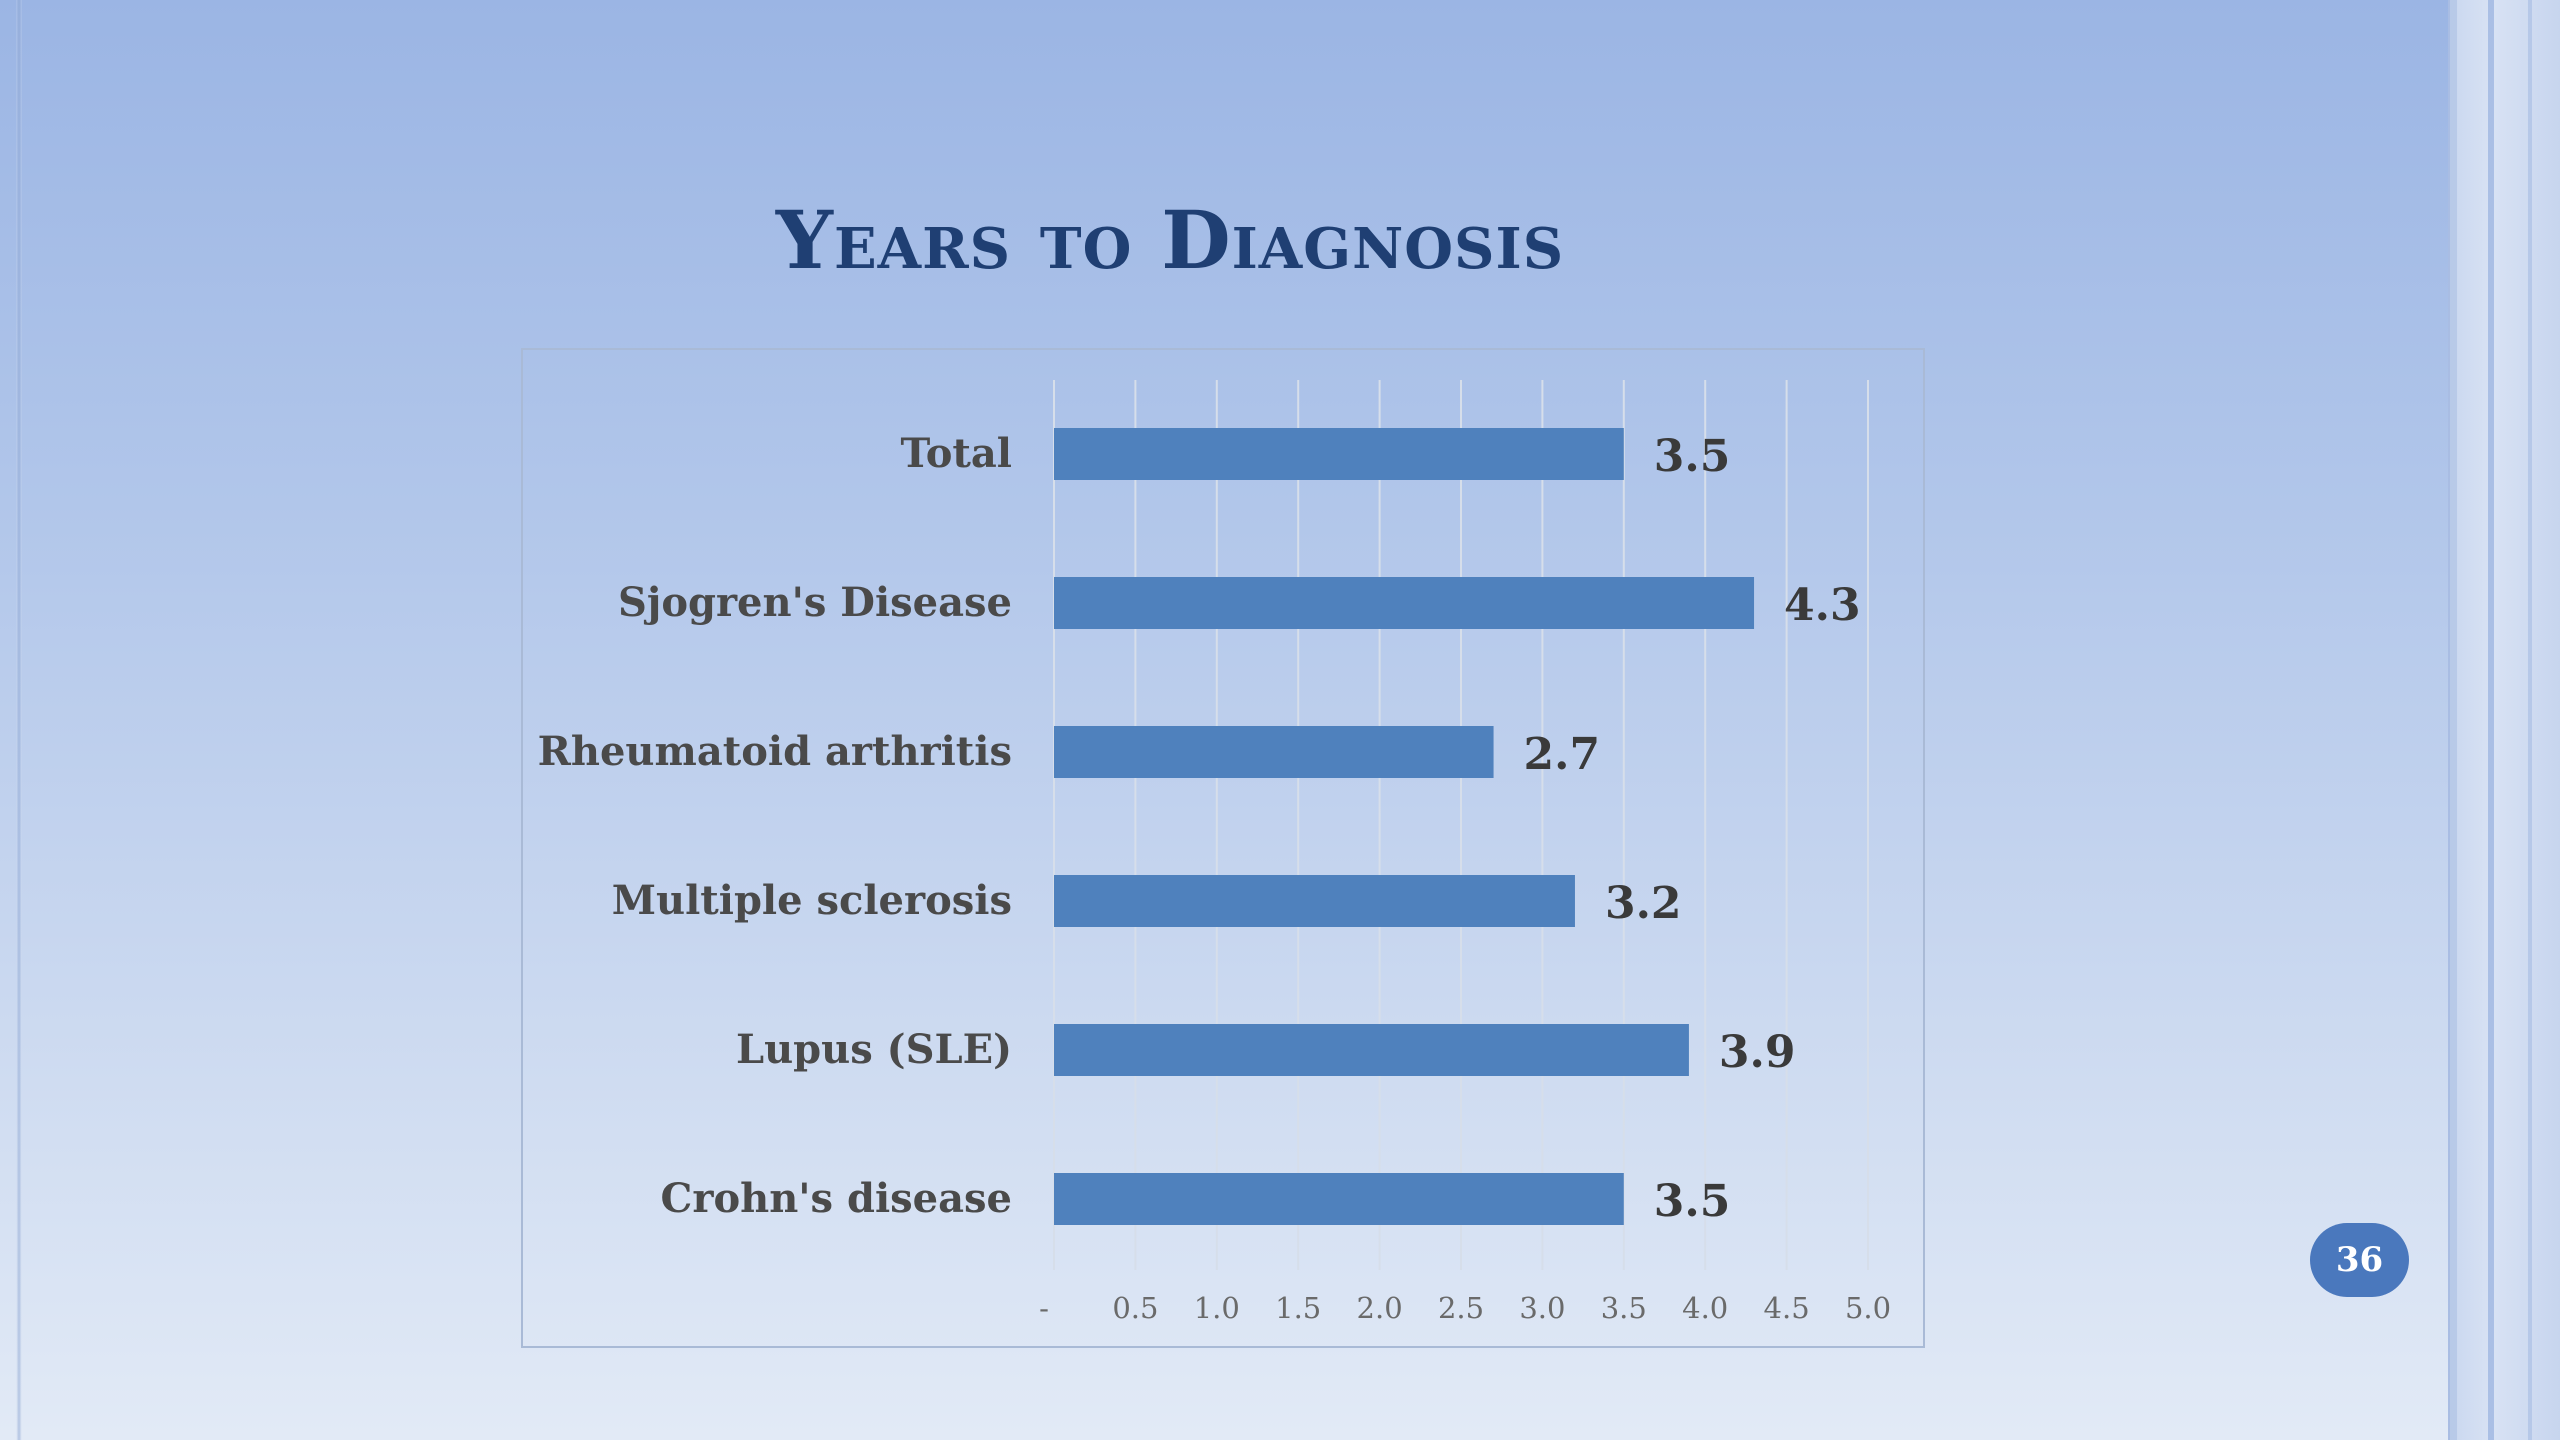 The height and width of the screenshot is (1440, 2560). What do you see at coordinates (1461, 1308) in the screenshot?
I see `x-tick-label: 2.5` at bounding box center [1461, 1308].